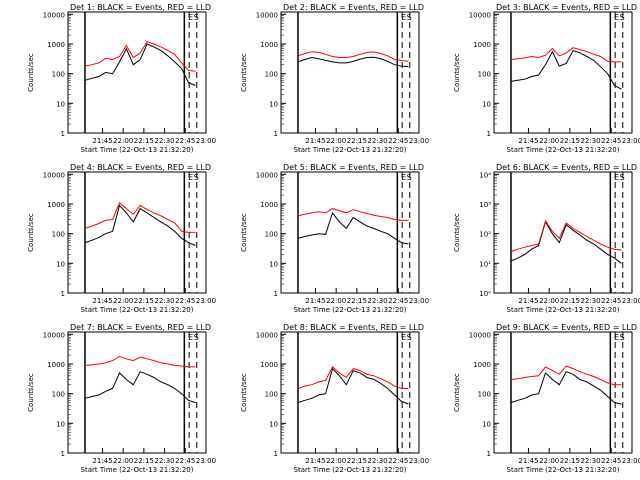  I want to click on y-tick-label: 10⁰, so click(485, 294).